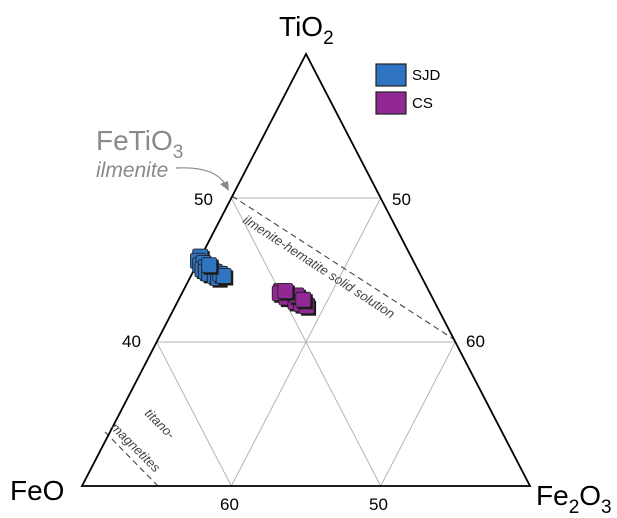 The image size is (617, 518). Describe the element at coordinates (590, 495) in the screenshot. I see `vertex-right-text2: O` at that location.